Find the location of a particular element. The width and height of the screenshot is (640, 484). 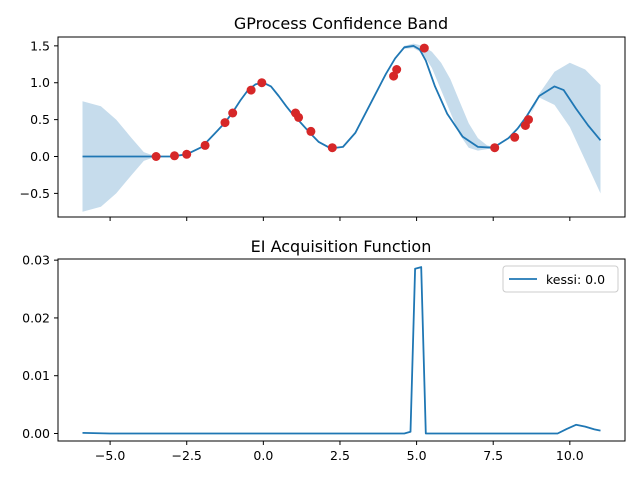

y-tick-label: 1.5 is located at coordinates (40, 45).